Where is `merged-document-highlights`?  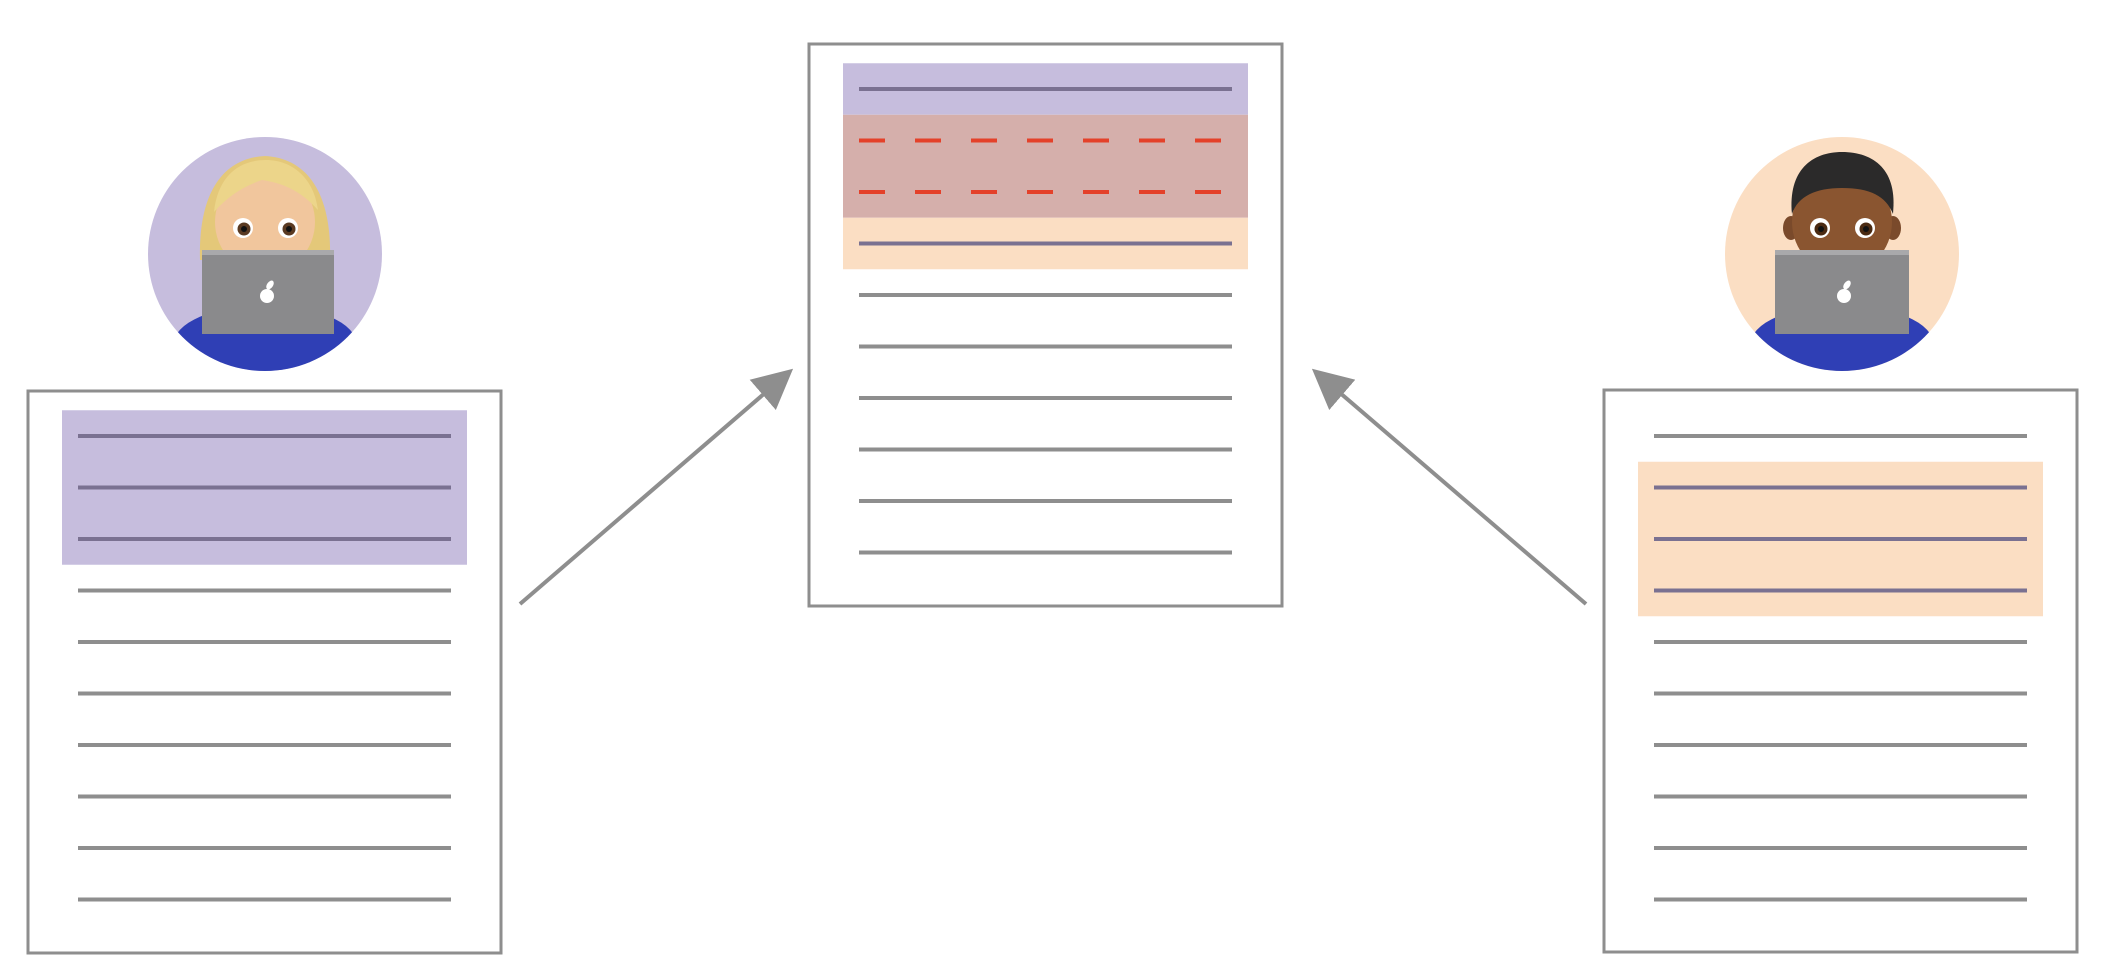 merged-document-highlights is located at coordinates (1045, 166).